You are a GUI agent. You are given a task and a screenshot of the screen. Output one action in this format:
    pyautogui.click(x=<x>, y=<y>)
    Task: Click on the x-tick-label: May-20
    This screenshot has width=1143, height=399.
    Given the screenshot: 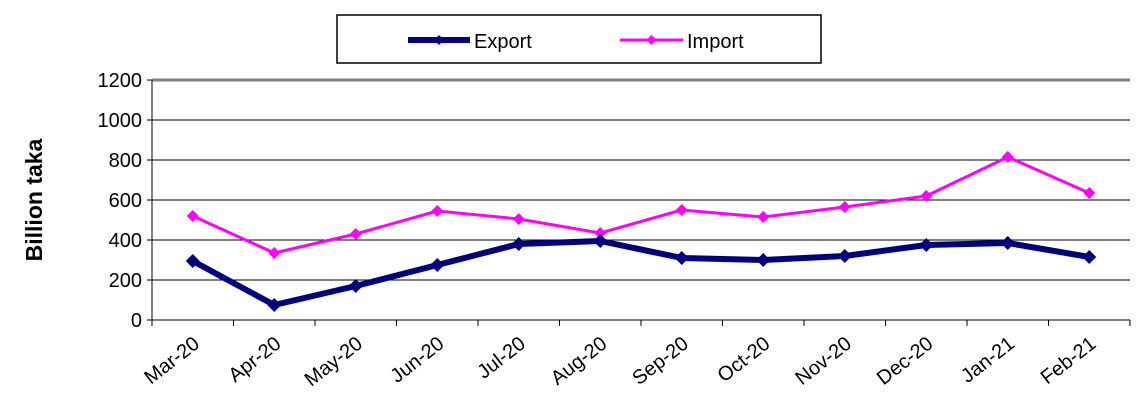 What is the action you would take?
    pyautogui.click(x=334, y=362)
    